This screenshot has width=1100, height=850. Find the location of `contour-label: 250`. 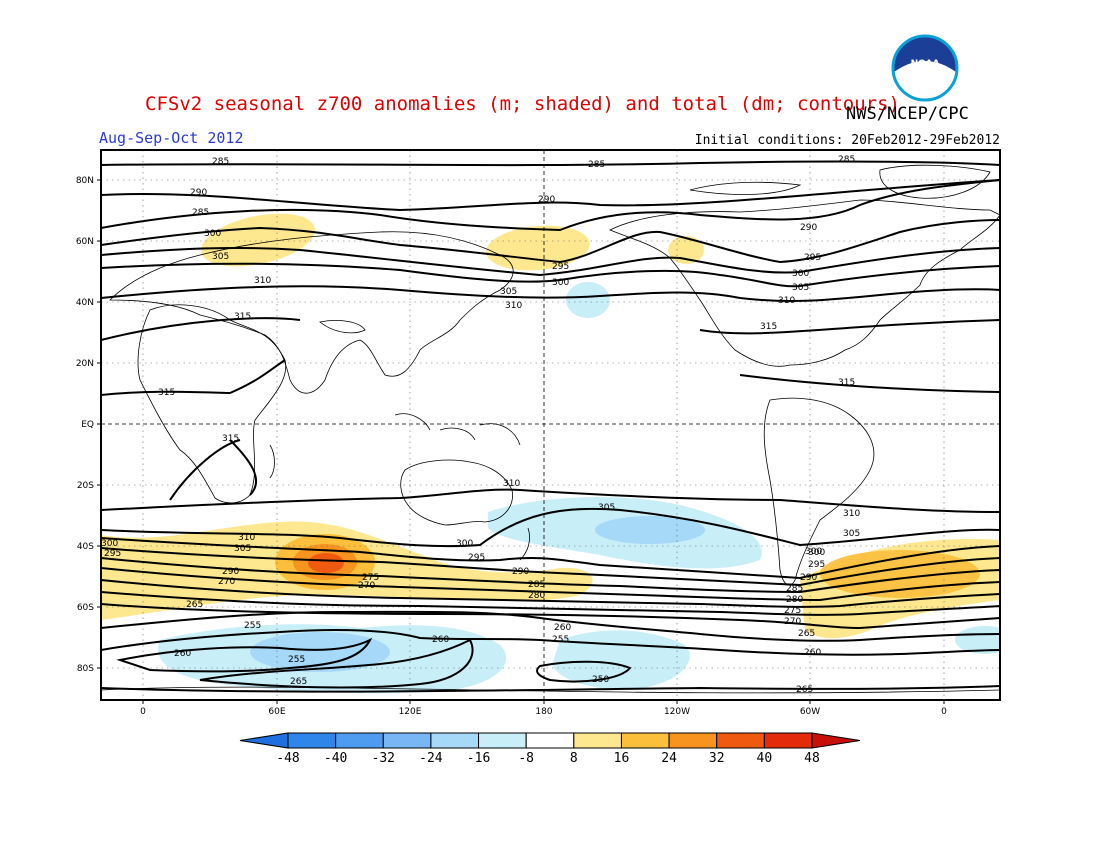

contour-label: 250 is located at coordinates (600, 680).